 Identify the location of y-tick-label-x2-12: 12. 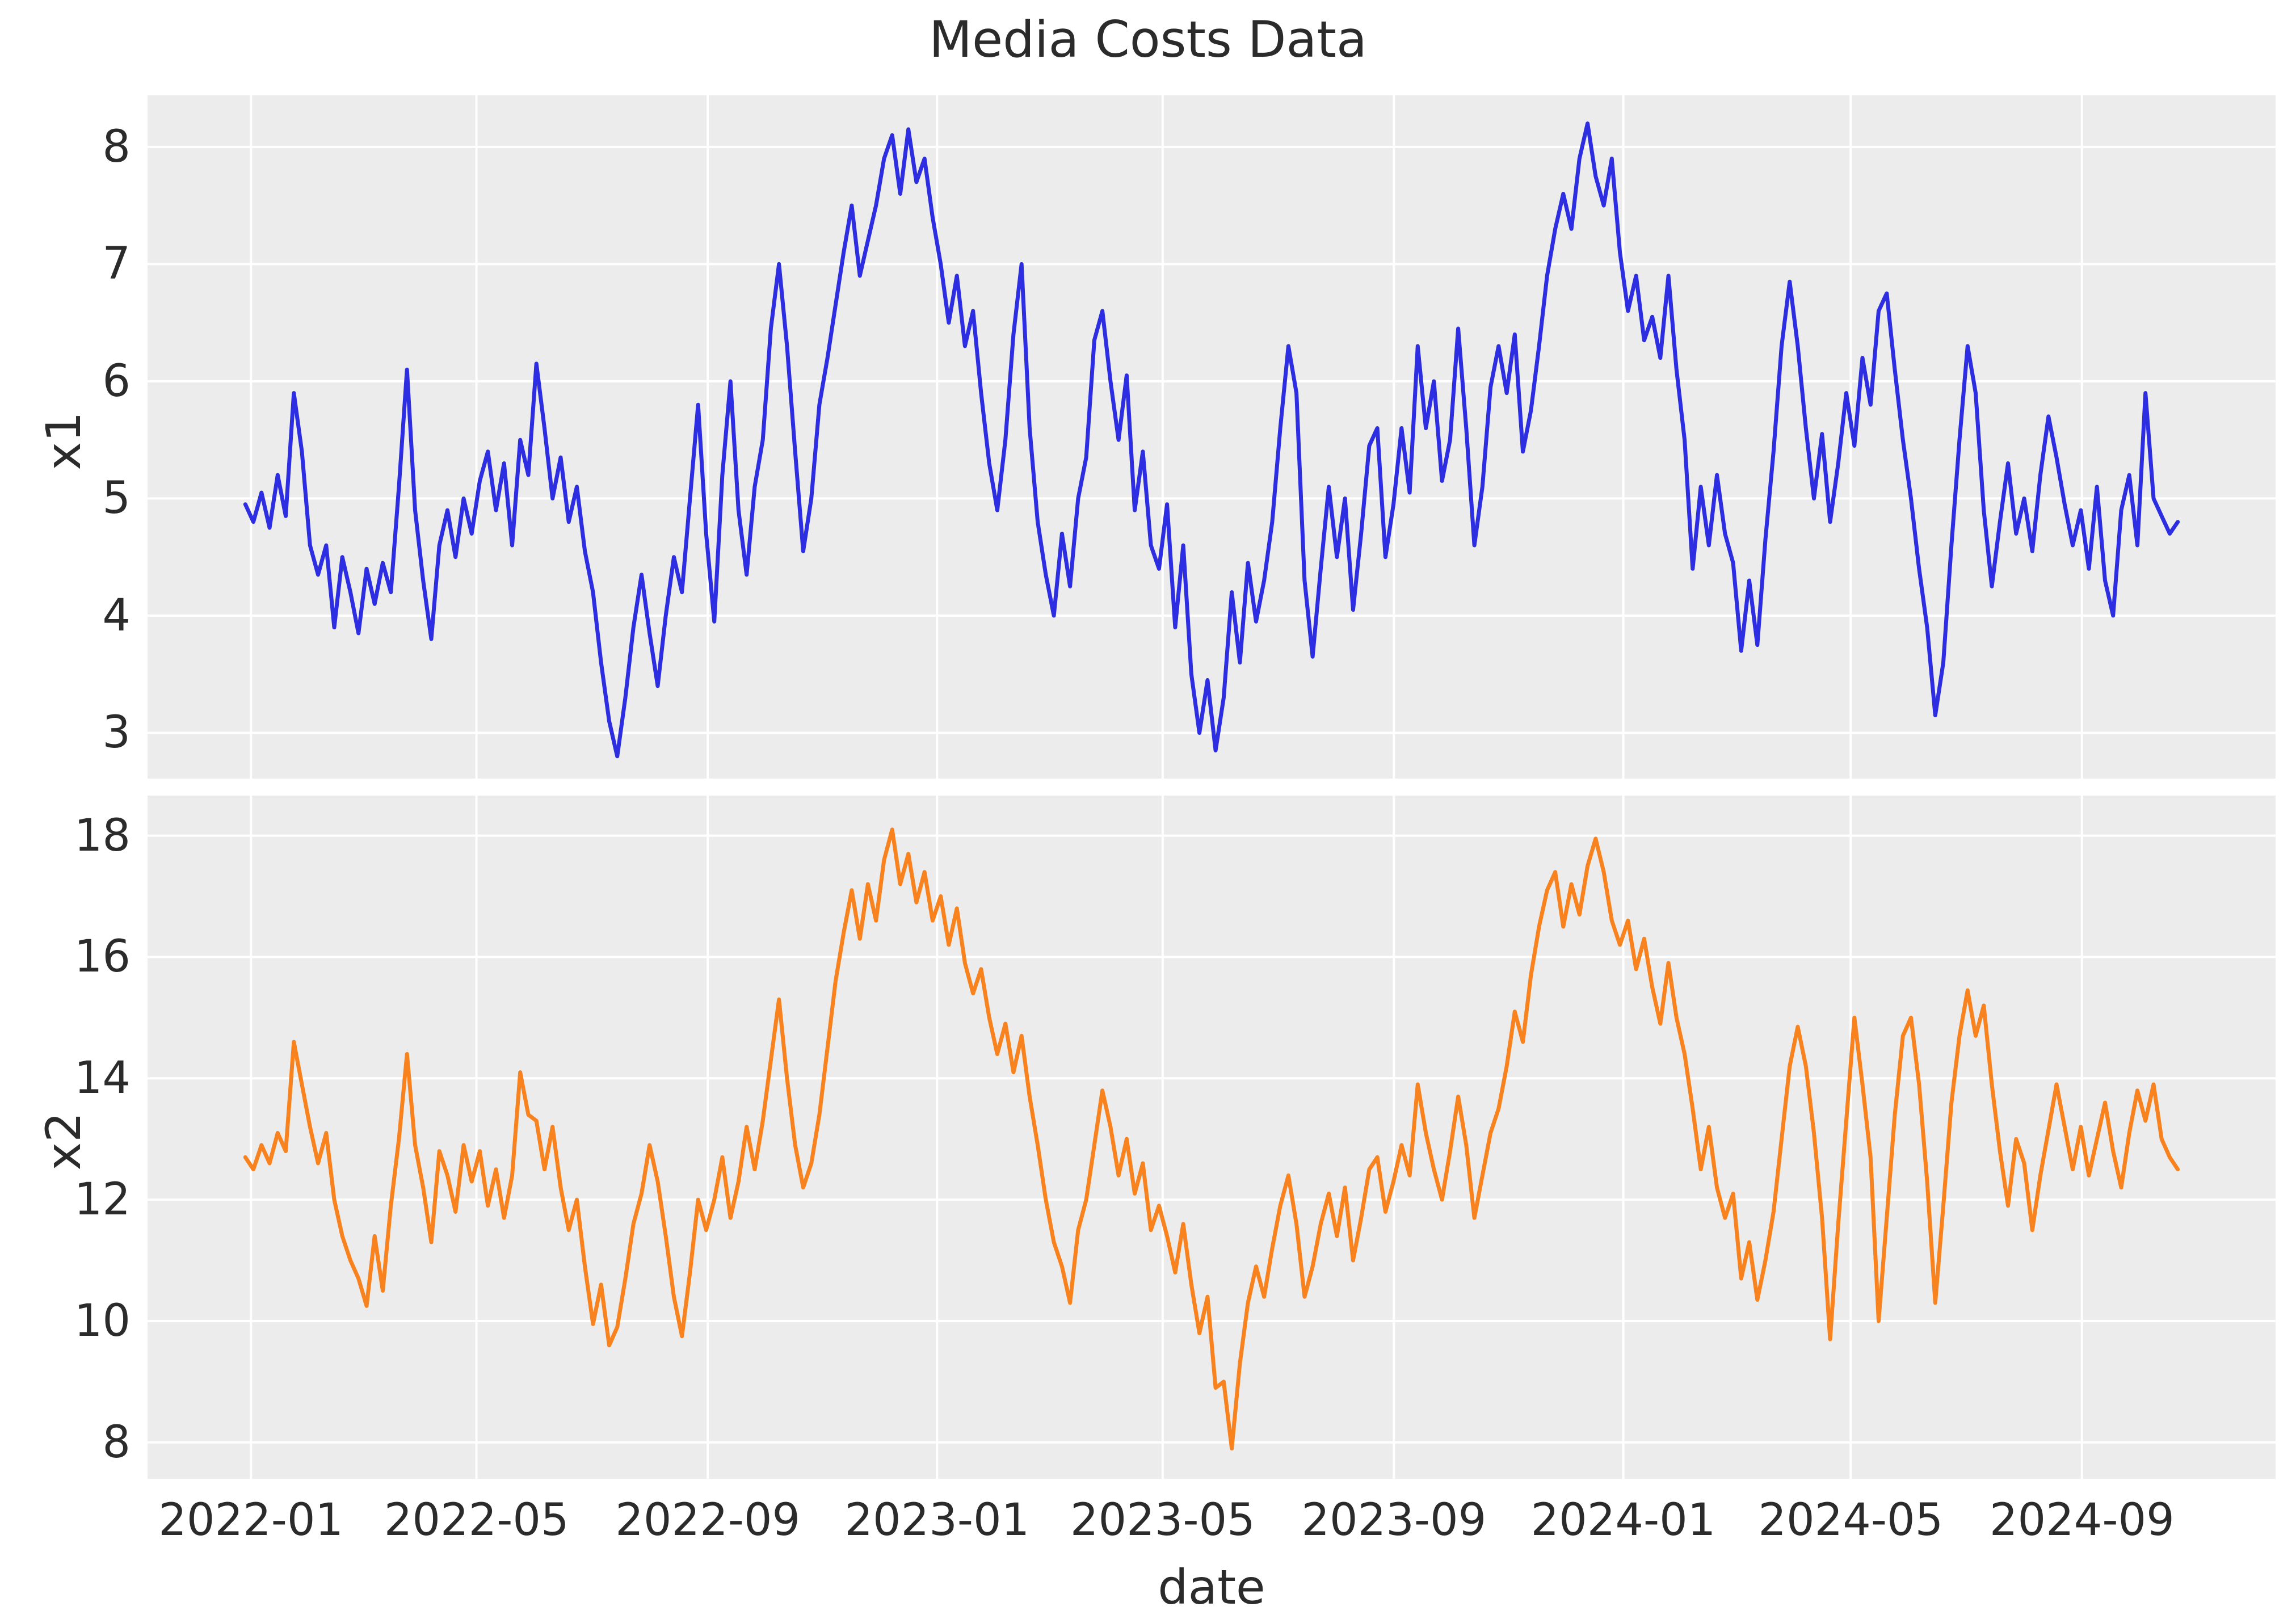
(102, 1200).